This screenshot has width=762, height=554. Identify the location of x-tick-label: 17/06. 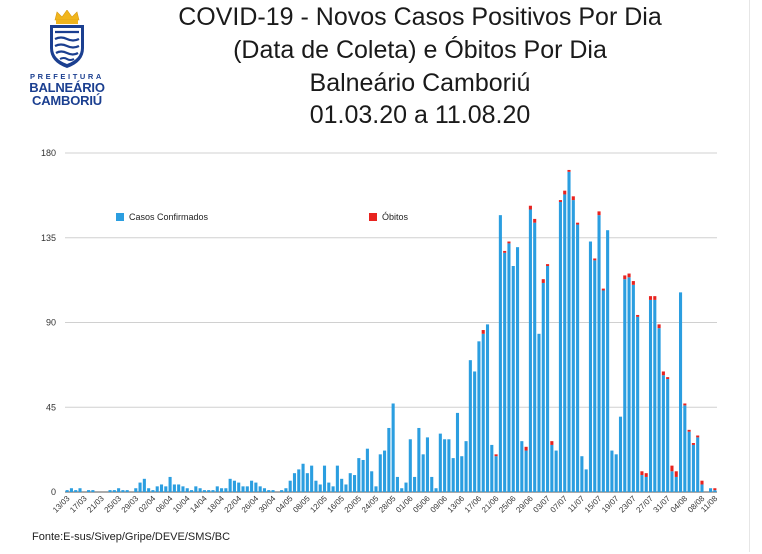
(473, 504).